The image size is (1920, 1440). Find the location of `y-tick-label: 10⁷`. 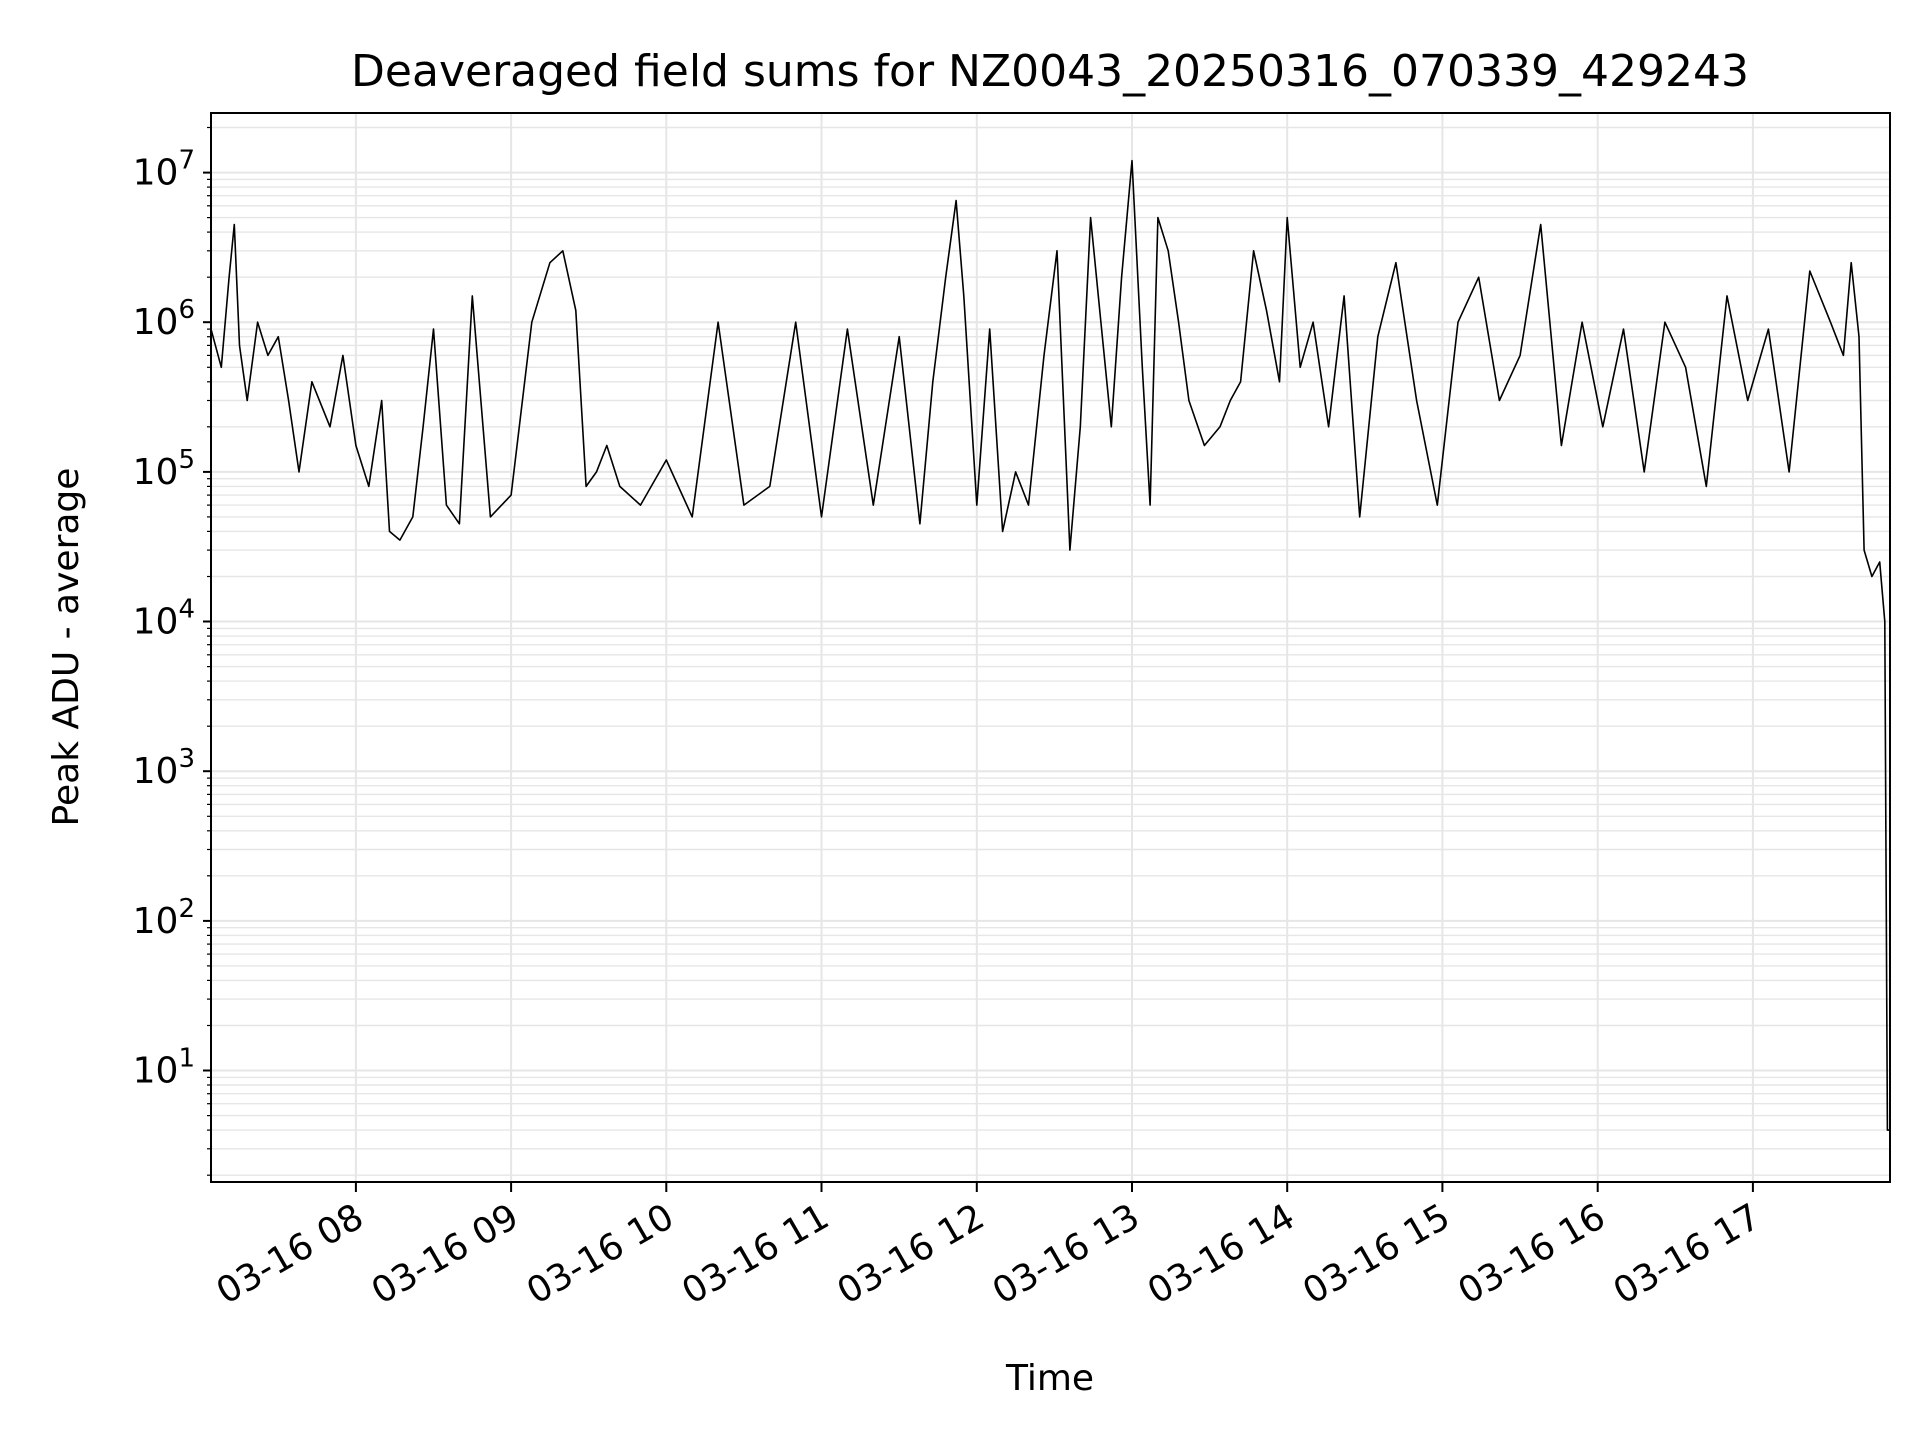

y-tick-label: 10⁷ is located at coordinates (164, 170).